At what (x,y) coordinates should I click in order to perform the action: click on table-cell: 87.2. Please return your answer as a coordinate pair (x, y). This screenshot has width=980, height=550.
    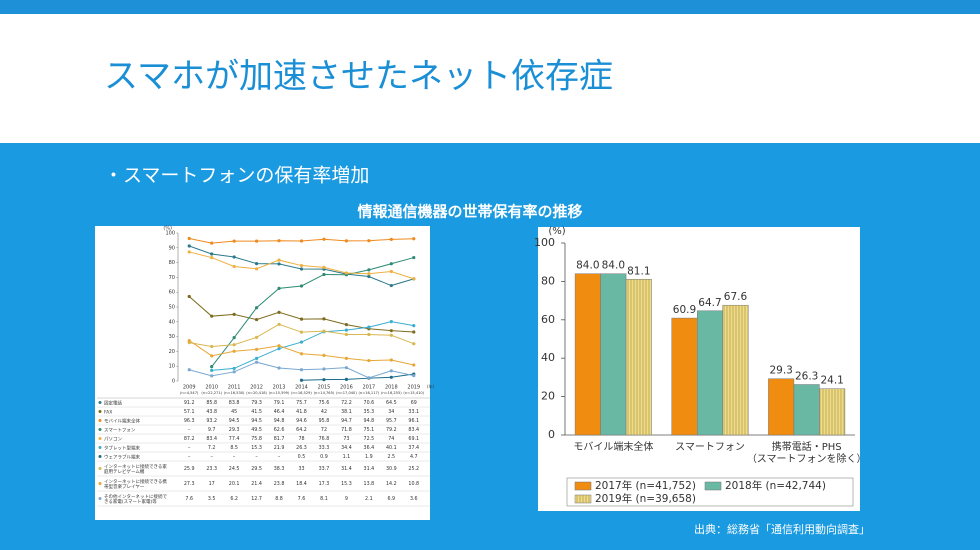
    Looking at the image, I should click on (189, 439).